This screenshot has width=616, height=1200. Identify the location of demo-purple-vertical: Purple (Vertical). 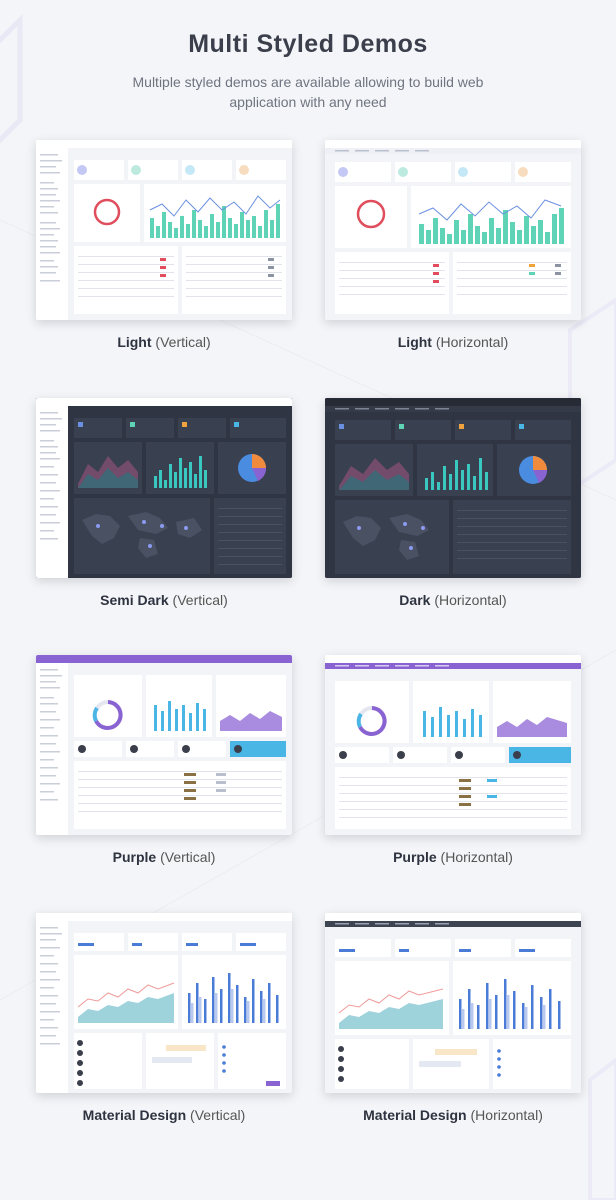
(164, 760).